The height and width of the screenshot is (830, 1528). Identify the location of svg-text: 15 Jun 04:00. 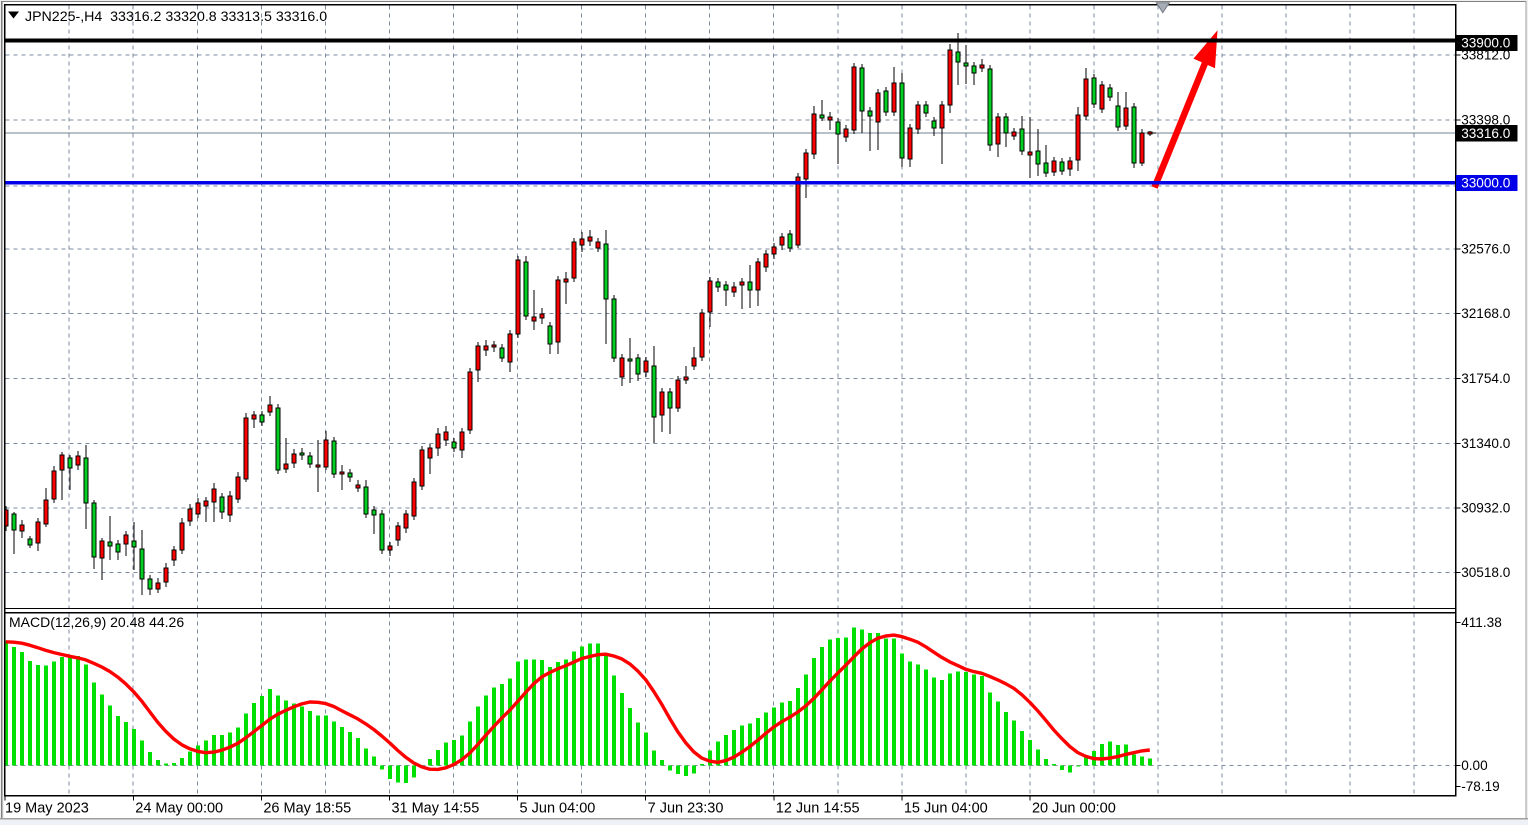
(946, 809).